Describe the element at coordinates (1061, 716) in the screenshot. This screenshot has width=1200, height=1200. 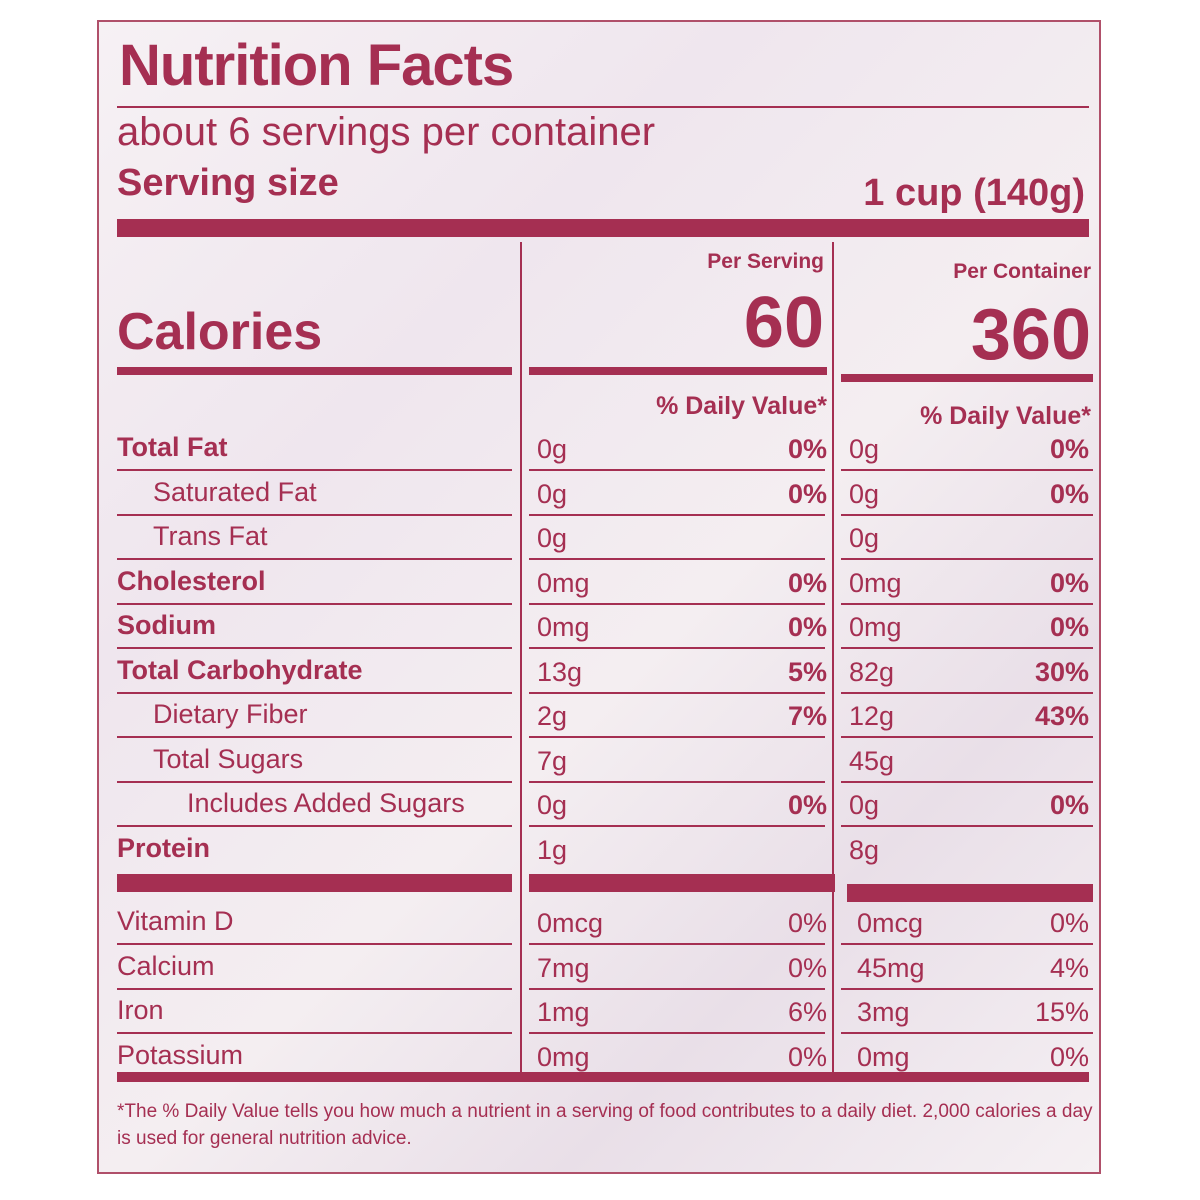
I see `container-daily-value: 43%` at that location.